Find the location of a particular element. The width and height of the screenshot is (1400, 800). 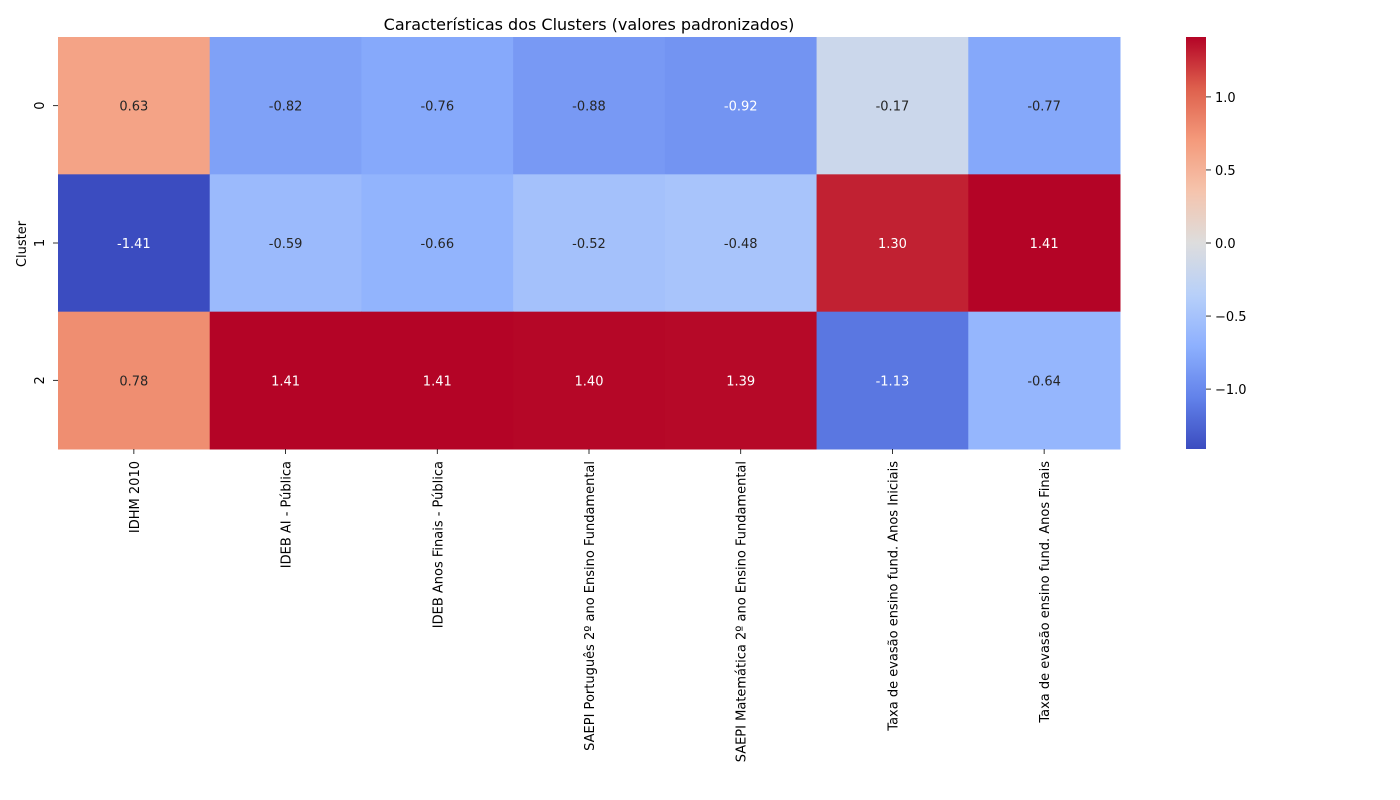

heatmap-cell-label: -0.48 is located at coordinates (741, 244).